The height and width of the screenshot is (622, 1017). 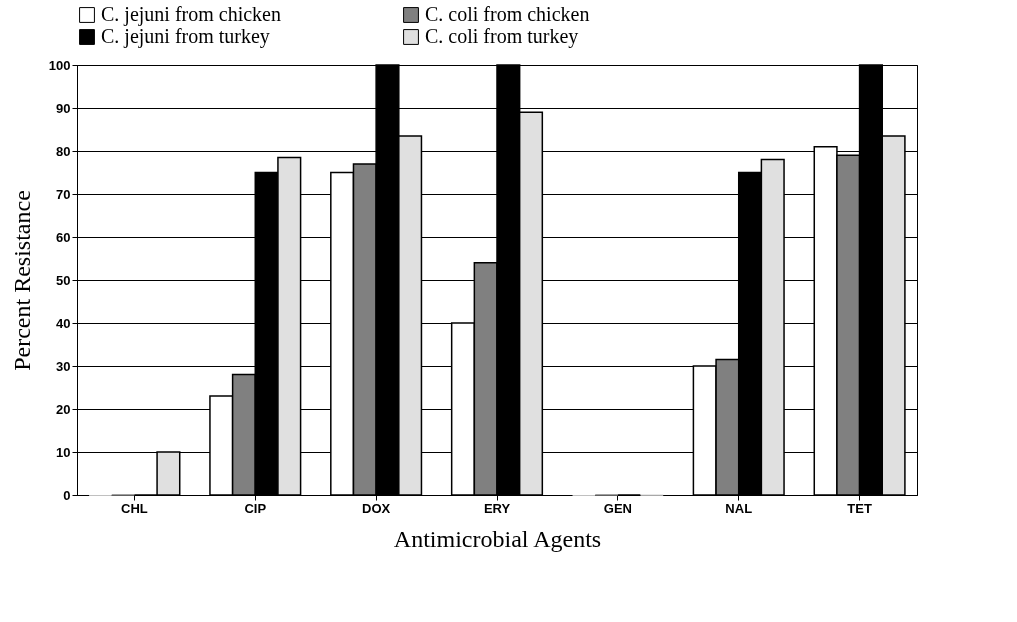 What do you see at coordinates (63, 151) in the screenshot?
I see `y-tick-label: 80` at bounding box center [63, 151].